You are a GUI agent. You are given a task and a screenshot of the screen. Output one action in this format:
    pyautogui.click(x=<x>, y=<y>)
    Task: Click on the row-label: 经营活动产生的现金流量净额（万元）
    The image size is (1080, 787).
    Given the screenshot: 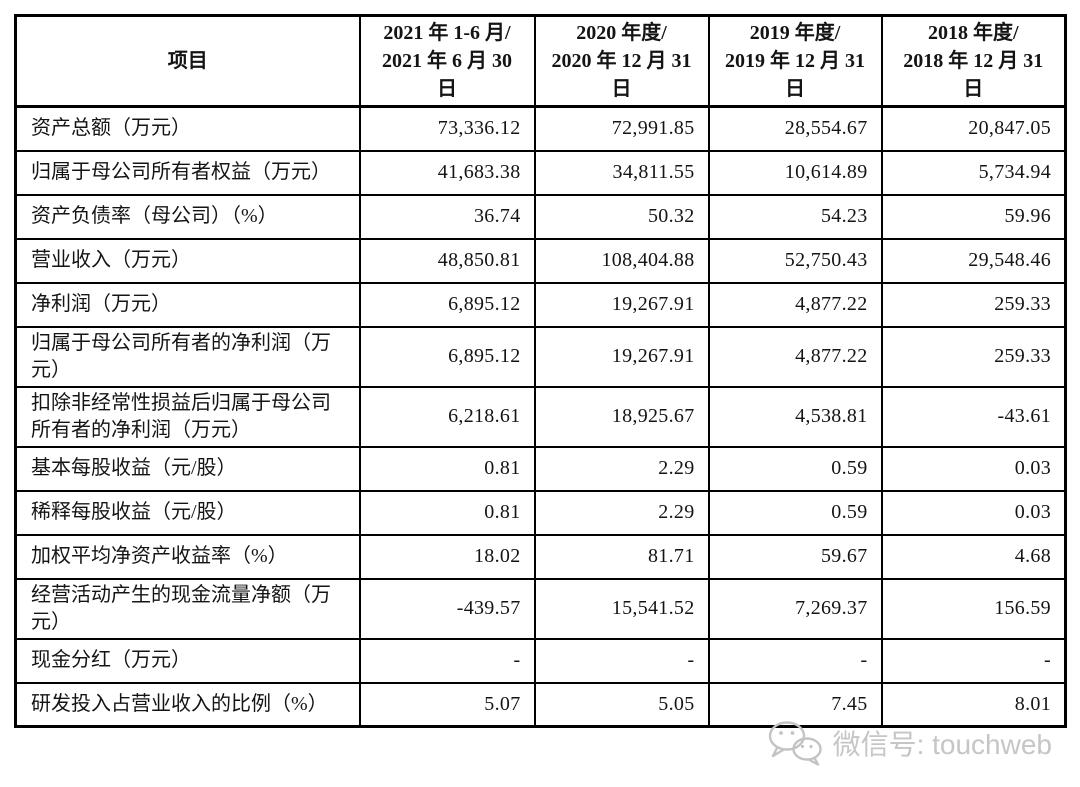 What is the action you would take?
    pyautogui.click(x=187, y=608)
    